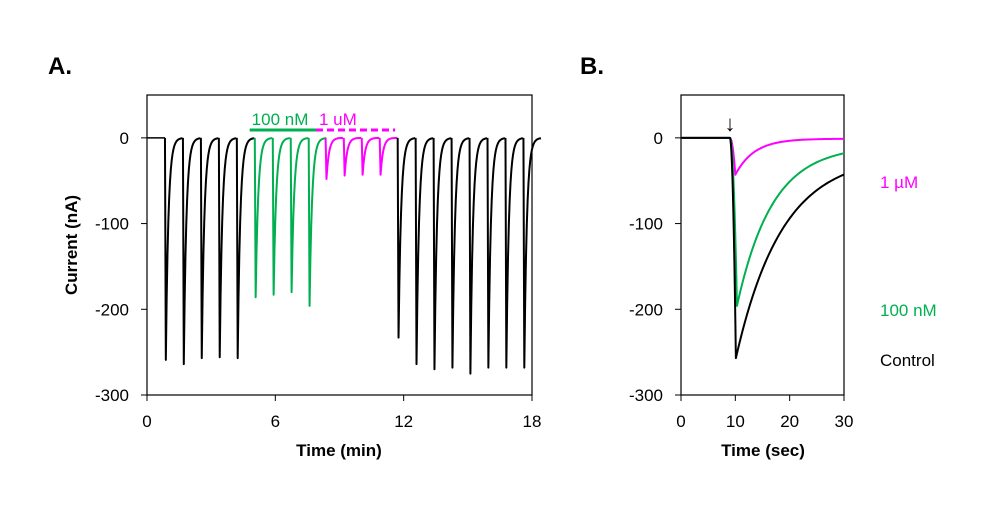 This screenshot has height=511, width=997. I want to click on panel-a-y-tick-label: -200, so click(112, 309).